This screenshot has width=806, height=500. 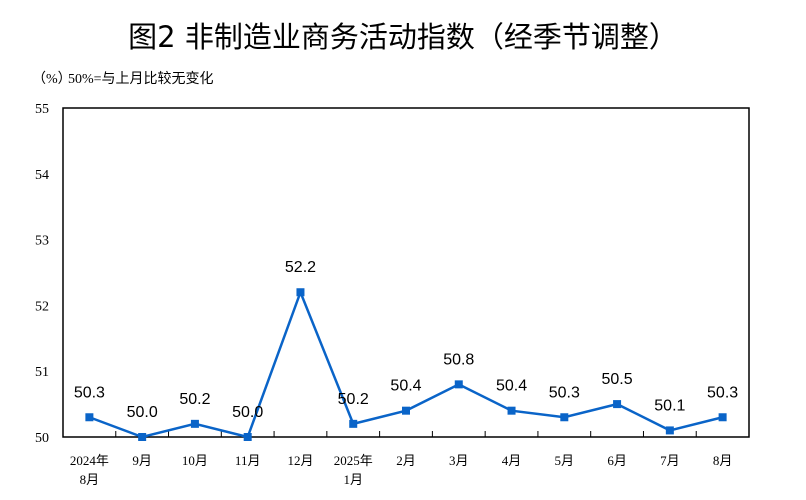 I want to click on data-label: 50.8, so click(x=458, y=359).